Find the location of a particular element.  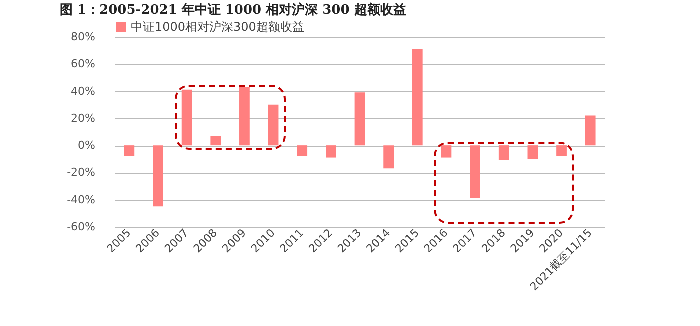

y-tick-label: -20% is located at coordinates (81, 173).